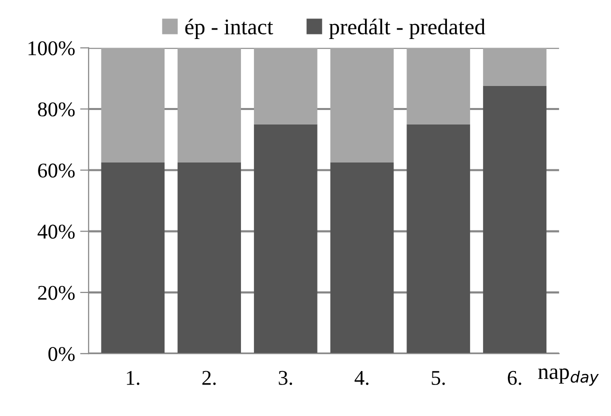 The width and height of the screenshot is (611, 416). Describe the element at coordinates (438, 378) in the screenshot. I see `x-tick-label: 5.` at that location.